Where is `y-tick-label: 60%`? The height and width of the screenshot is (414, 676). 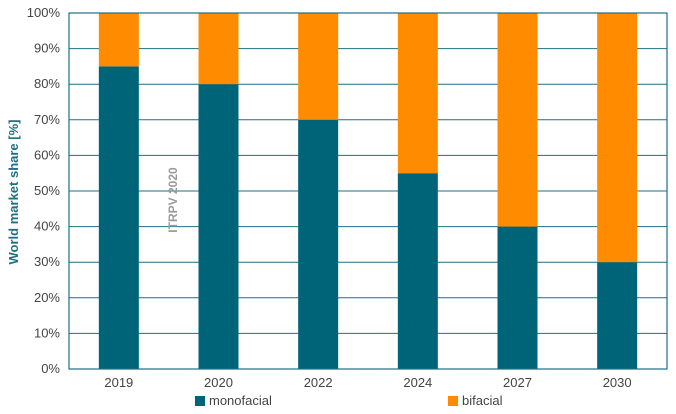 y-tick-label: 60% is located at coordinates (47, 154).